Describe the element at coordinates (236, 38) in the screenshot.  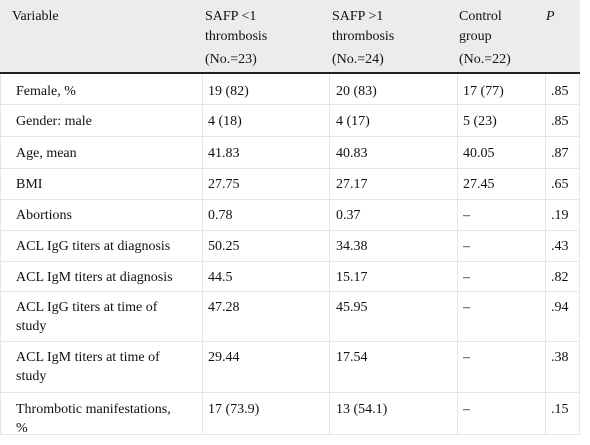
I see `header-safp-lt1: SAFP <1 thrombosis (No.=23)` at that location.